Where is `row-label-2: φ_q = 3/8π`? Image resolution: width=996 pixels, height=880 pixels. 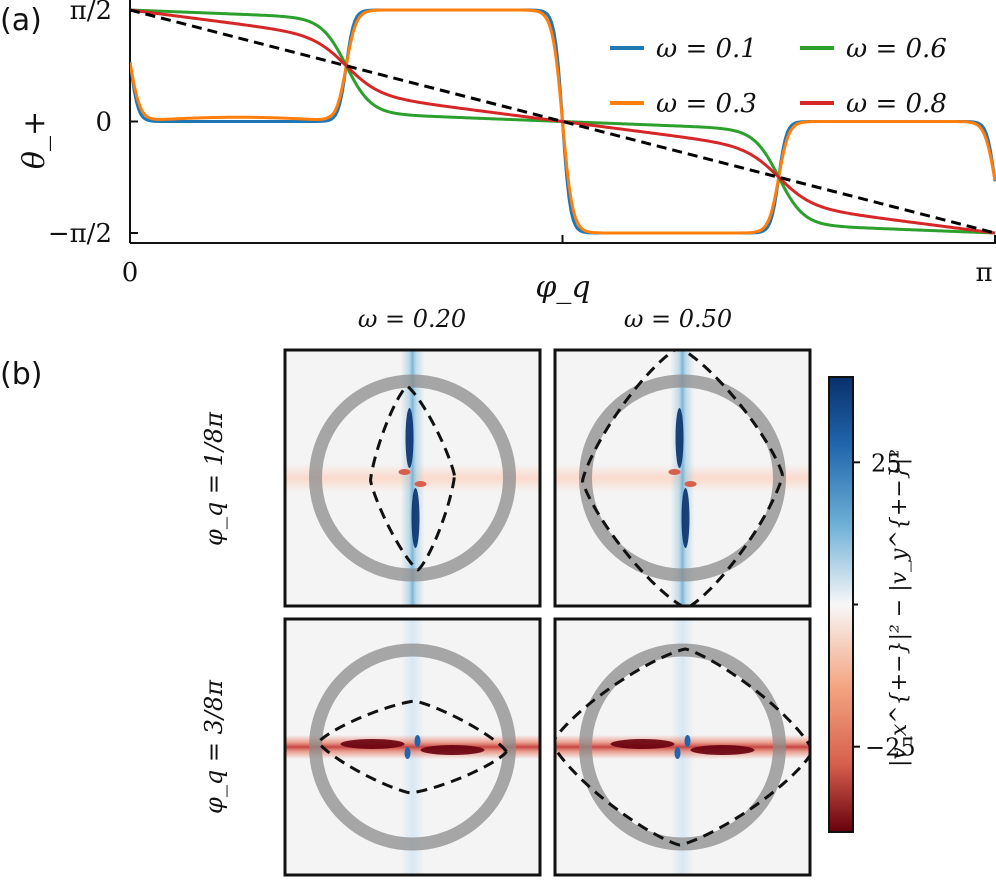
row-label-2: φ_q = 3/8π is located at coordinates (214, 746).